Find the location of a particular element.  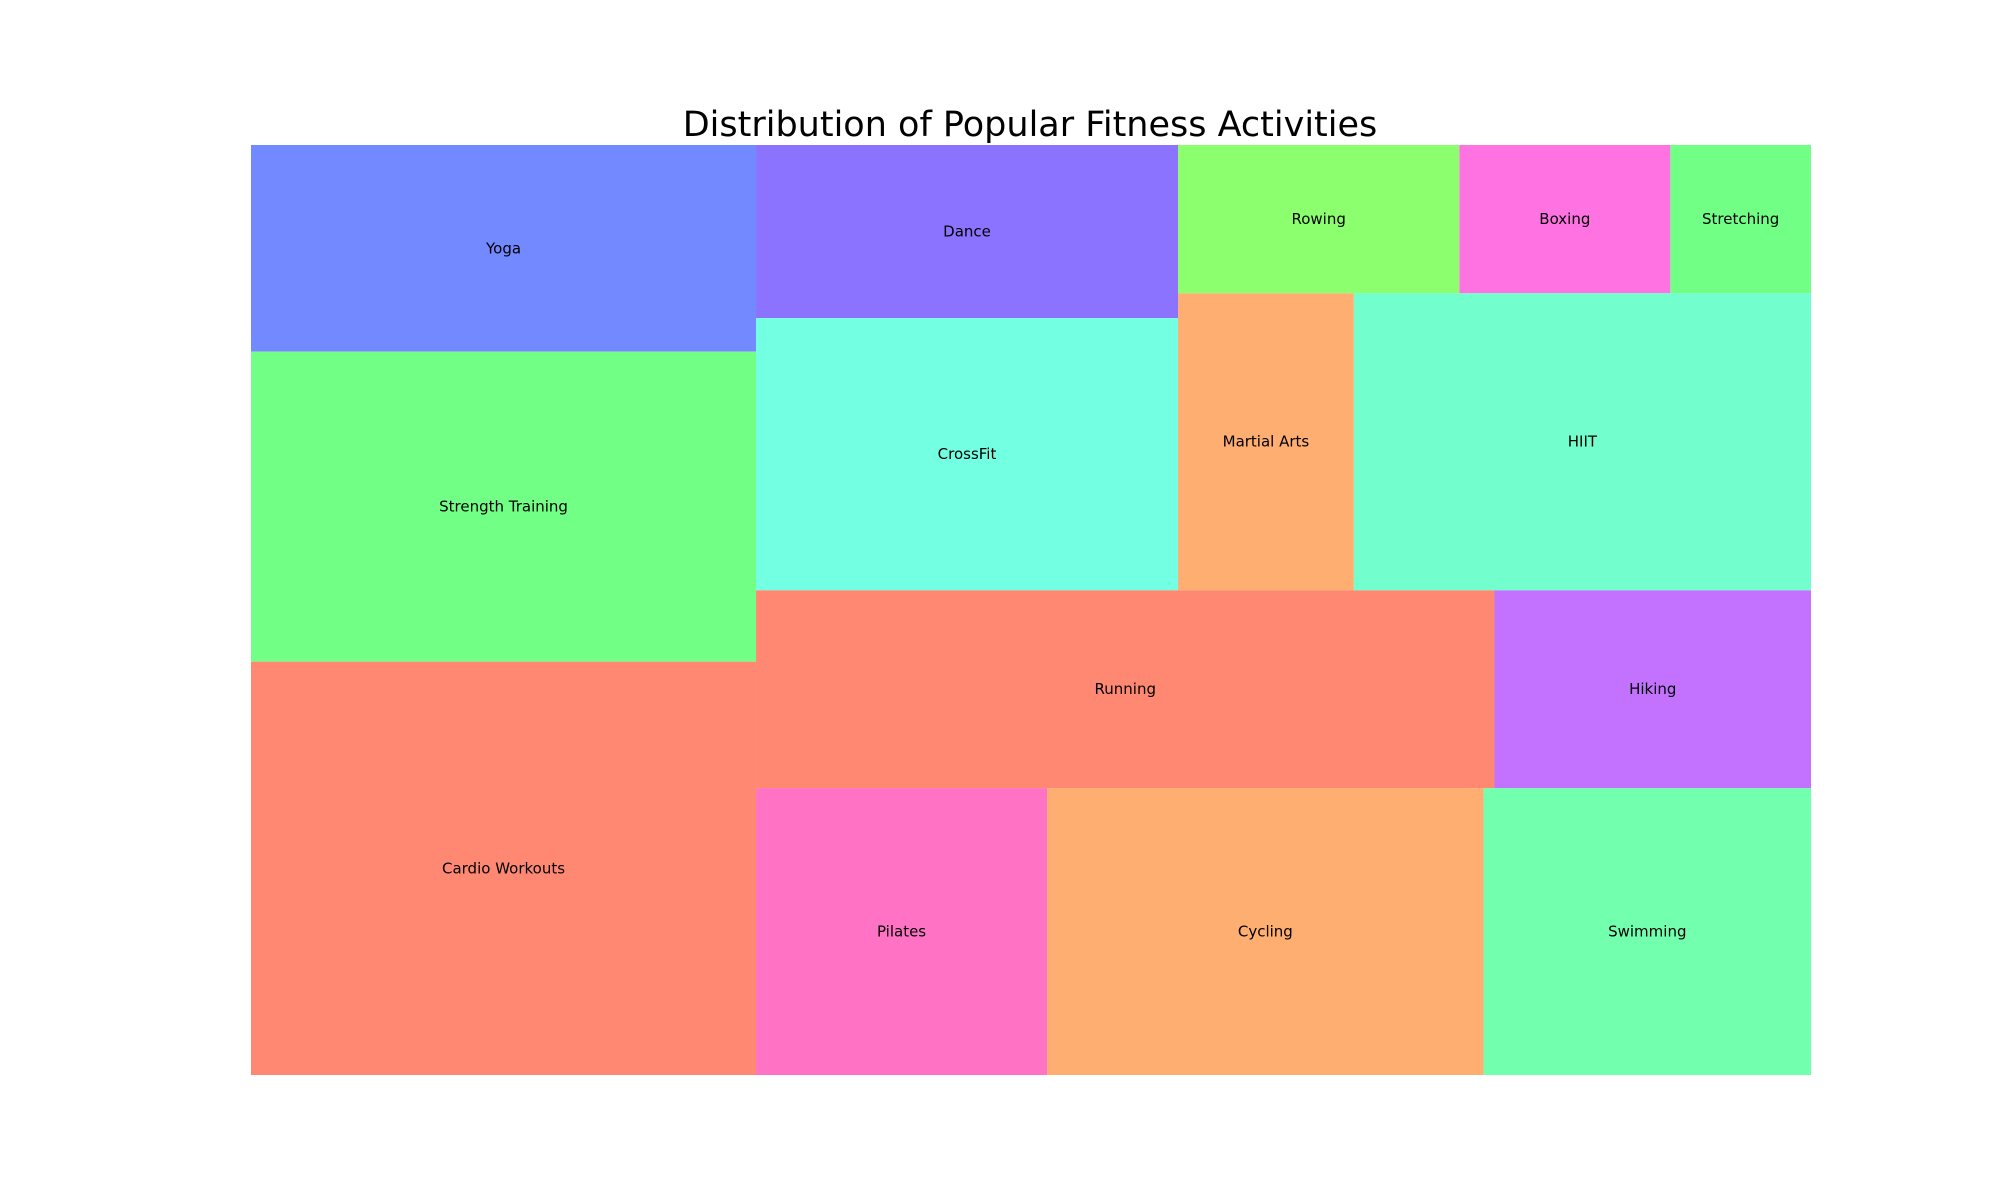

tile-label-hiking: Hiking is located at coordinates (1652, 689).